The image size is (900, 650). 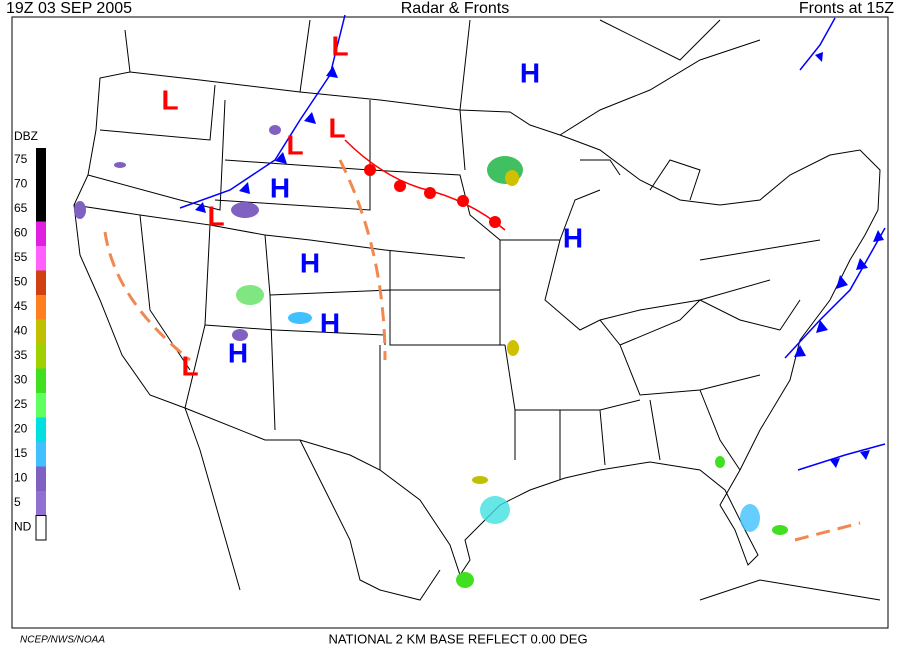 What do you see at coordinates (21, 453) in the screenshot?
I see `legend-label: 15` at bounding box center [21, 453].